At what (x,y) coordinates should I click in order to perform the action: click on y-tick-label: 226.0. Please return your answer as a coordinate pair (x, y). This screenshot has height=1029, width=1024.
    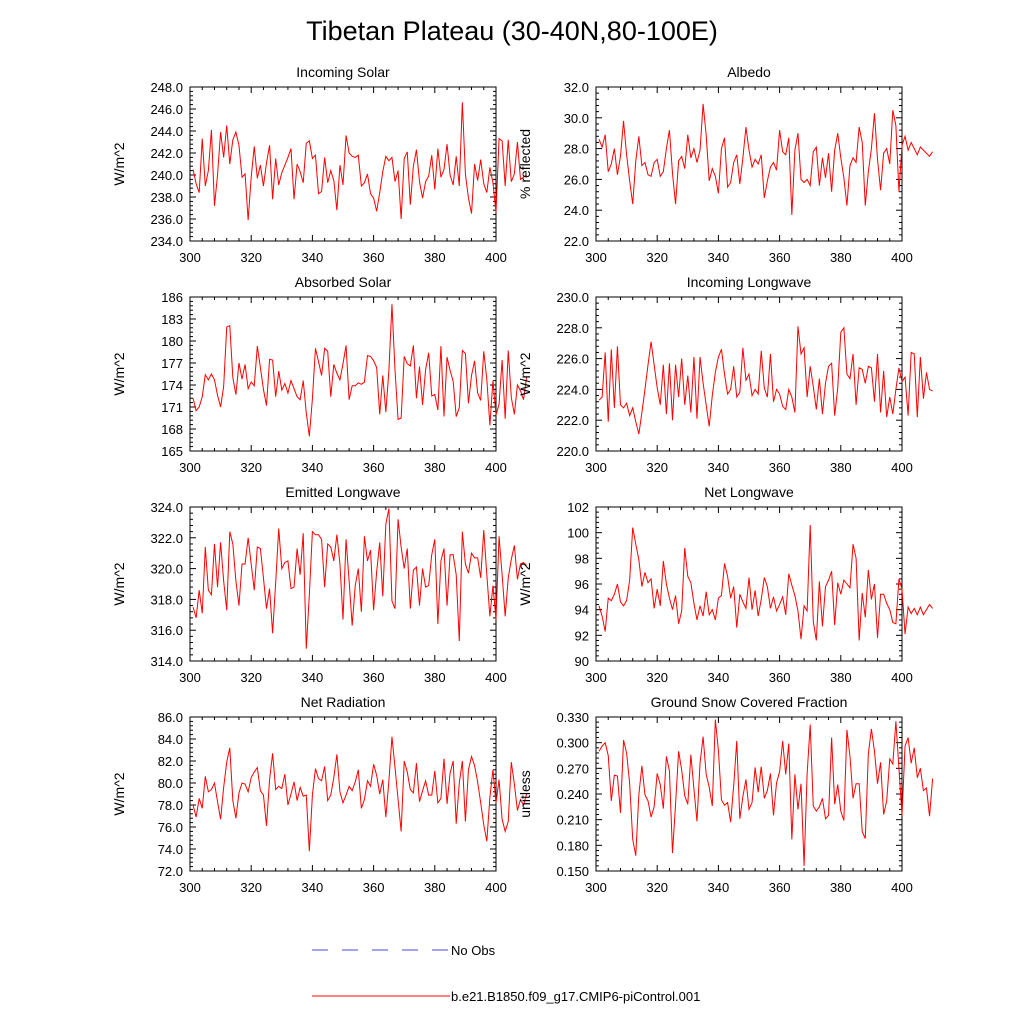
    Looking at the image, I should click on (572, 359).